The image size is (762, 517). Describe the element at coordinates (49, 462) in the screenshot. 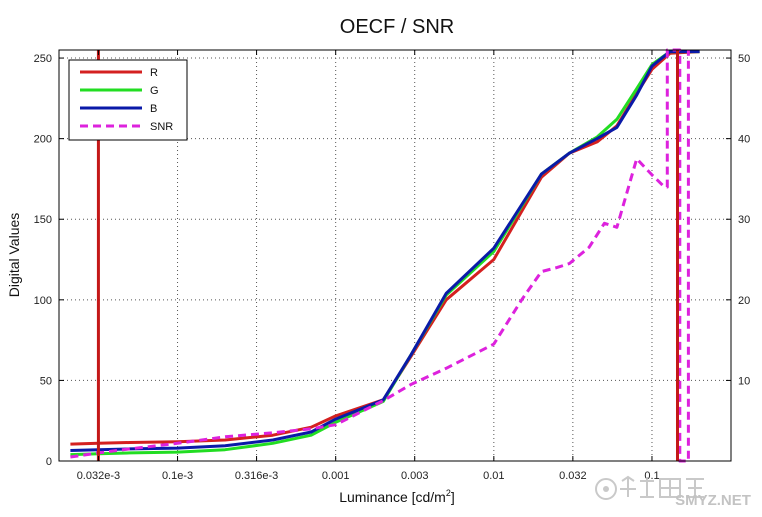

I see `y-tick-label: 0` at that location.